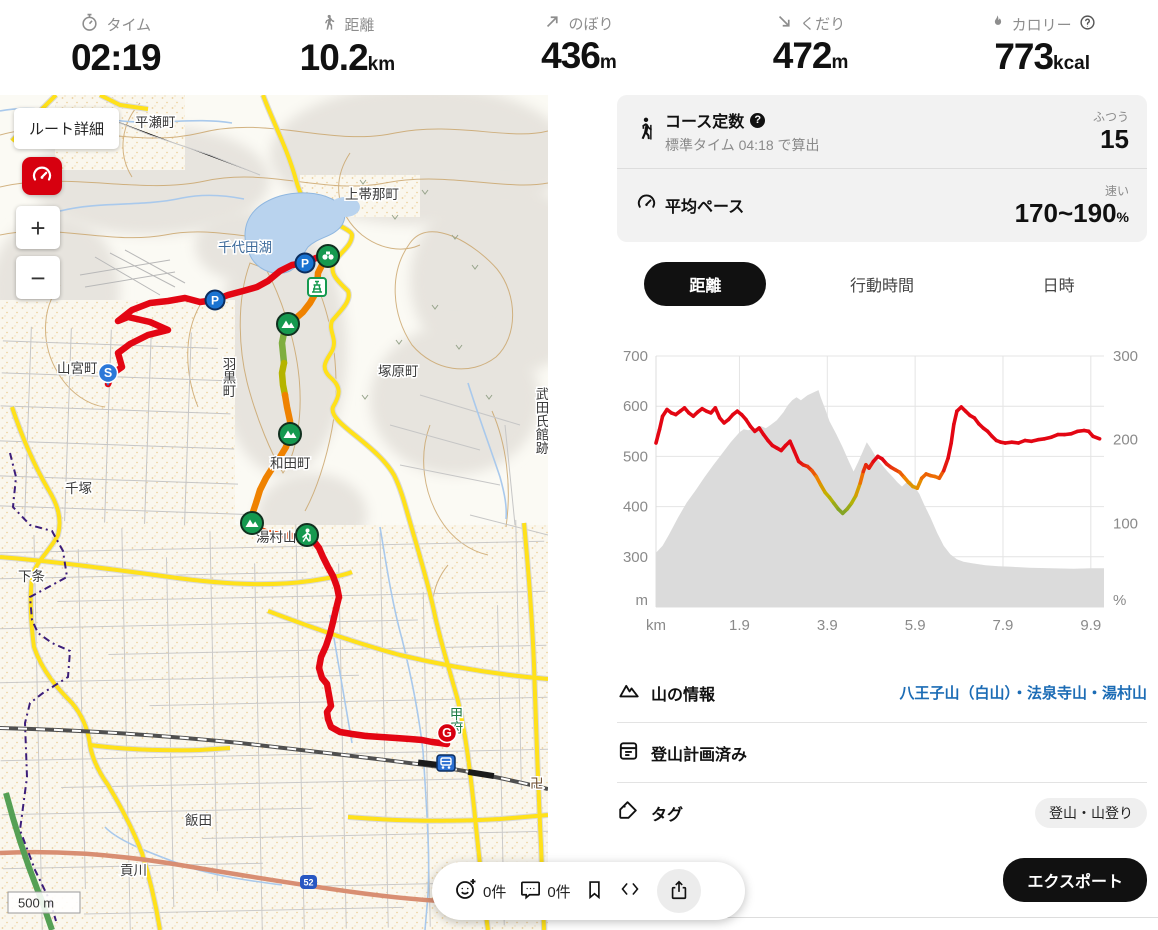 The height and width of the screenshot is (930, 1158). I want to click on stat-time-label: タイム, so click(129, 25).